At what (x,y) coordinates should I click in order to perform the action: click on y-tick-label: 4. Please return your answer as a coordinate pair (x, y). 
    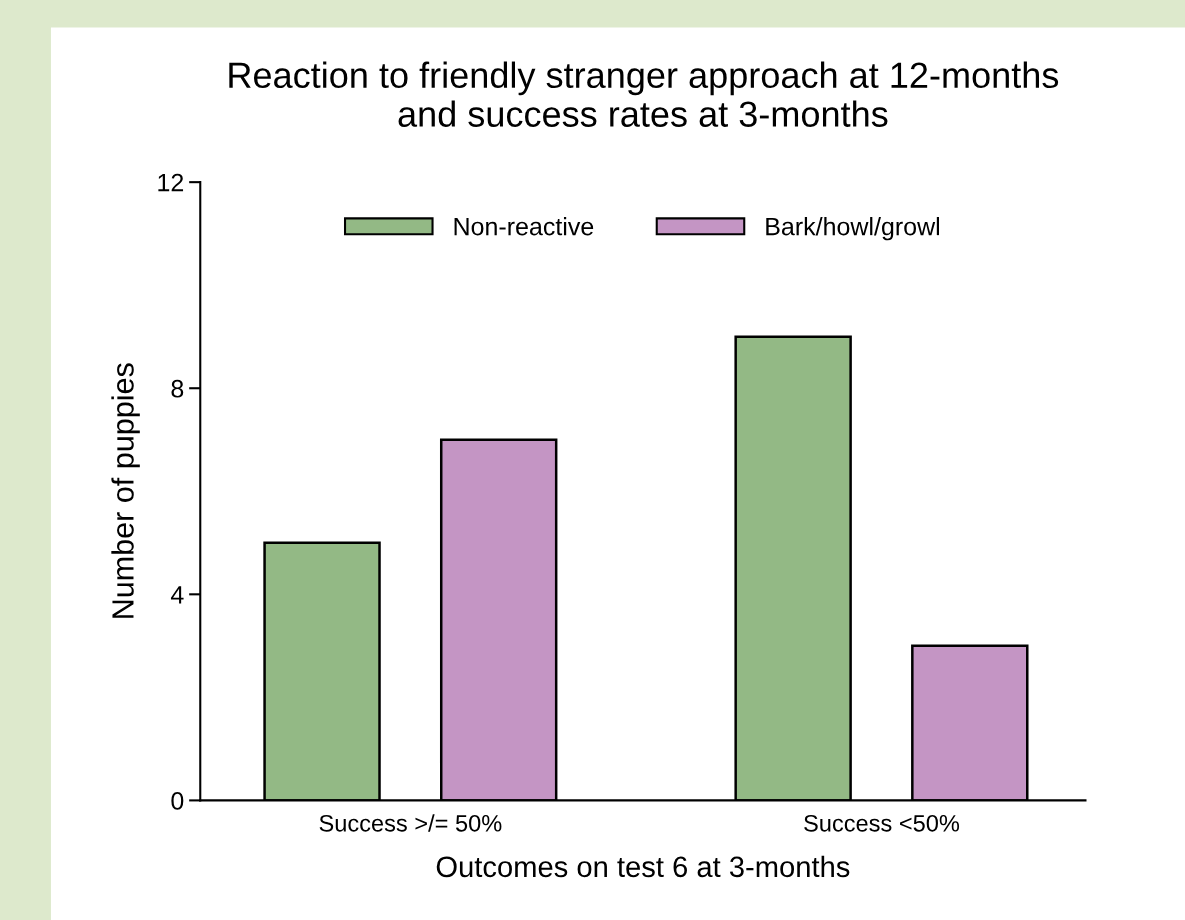
    Looking at the image, I should click on (177, 595).